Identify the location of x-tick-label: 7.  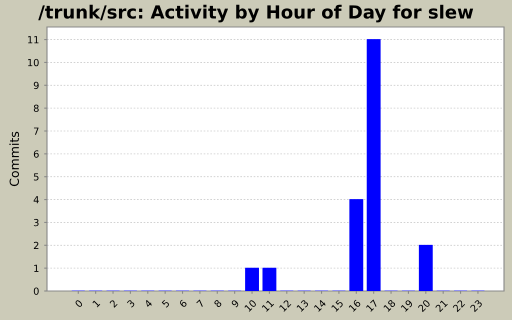
(200, 303).